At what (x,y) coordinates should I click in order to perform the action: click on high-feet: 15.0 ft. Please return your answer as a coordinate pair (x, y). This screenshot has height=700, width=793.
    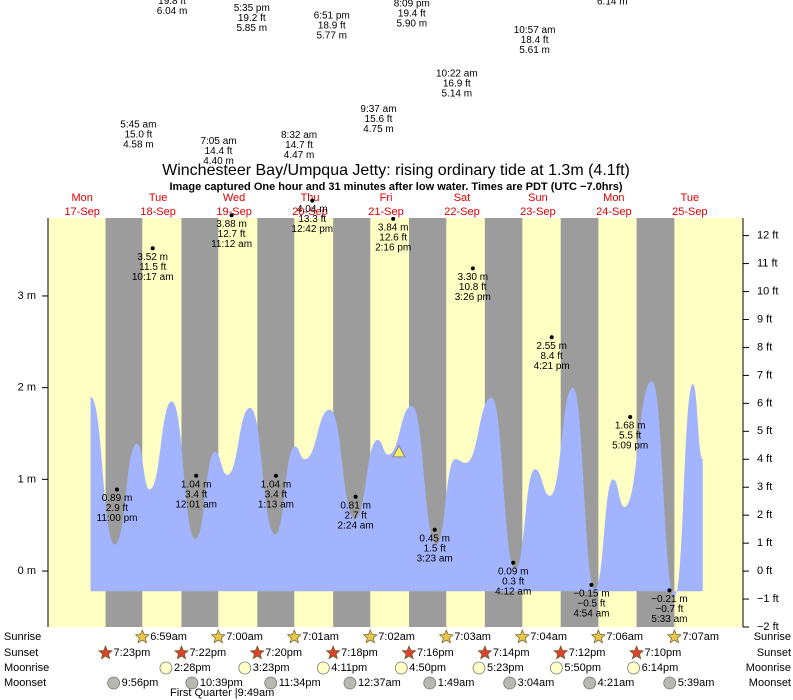
    Looking at the image, I should click on (138, 135).